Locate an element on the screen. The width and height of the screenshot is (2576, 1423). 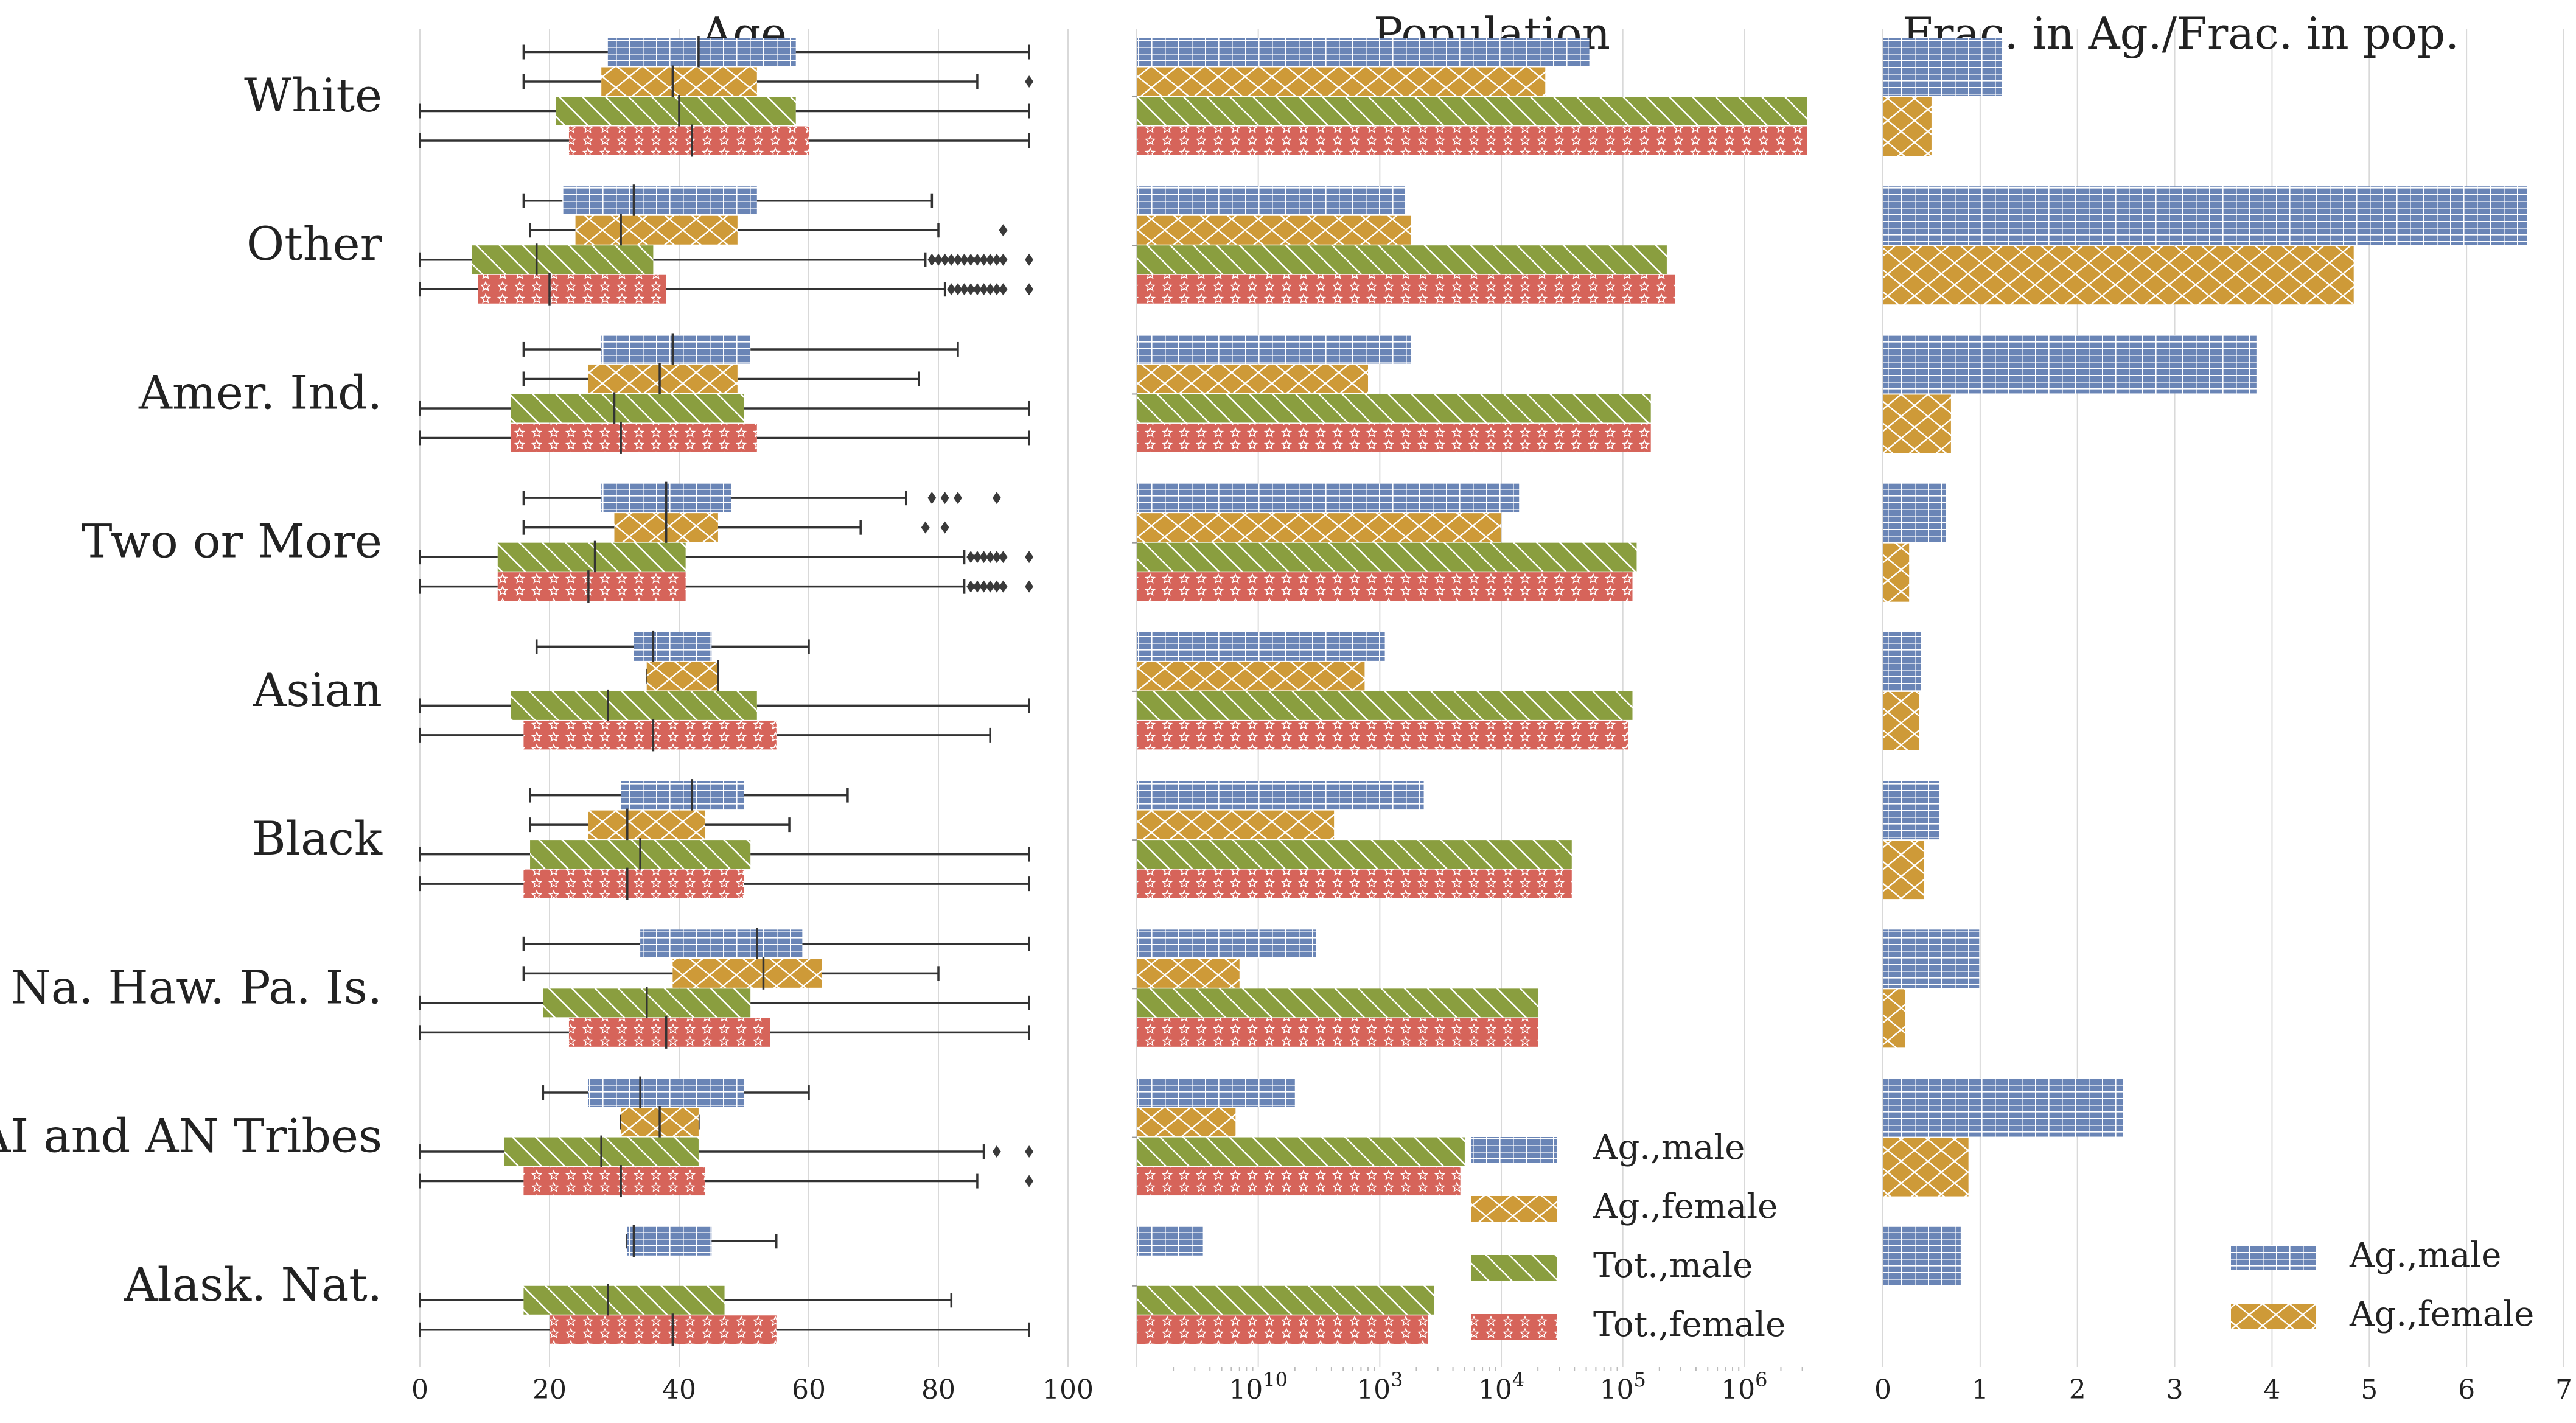
category-label: Other is located at coordinates (314, 244).